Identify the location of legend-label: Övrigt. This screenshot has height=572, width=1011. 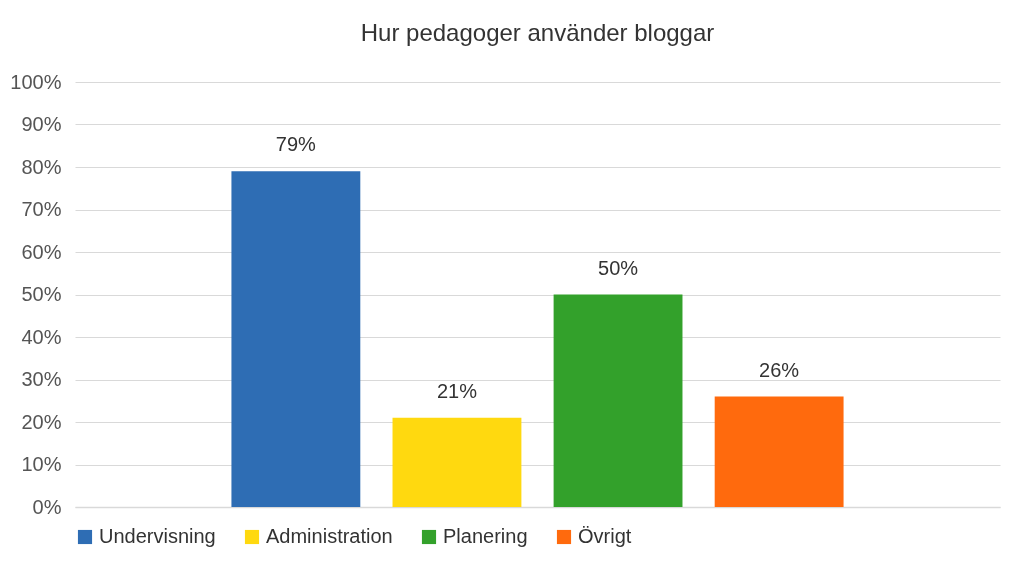
(605, 536).